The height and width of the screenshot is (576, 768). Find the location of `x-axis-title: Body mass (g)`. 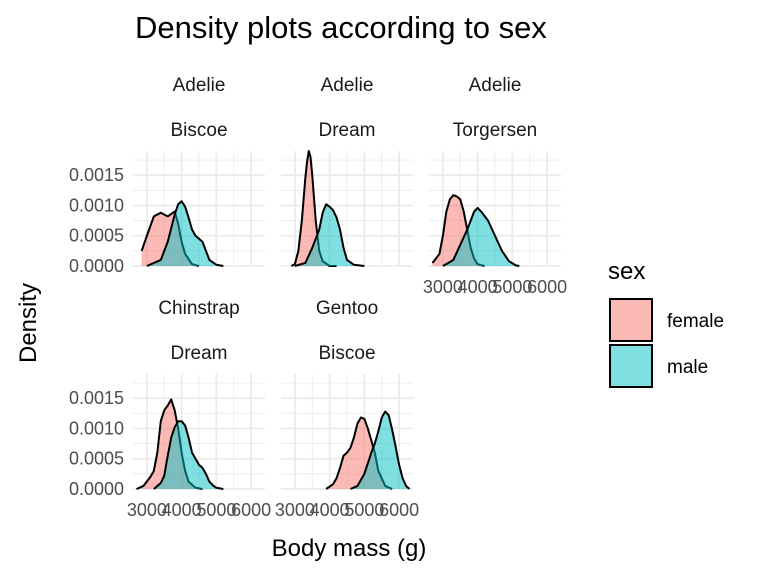

x-axis-title: Body mass (g) is located at coordinates (349, 548).